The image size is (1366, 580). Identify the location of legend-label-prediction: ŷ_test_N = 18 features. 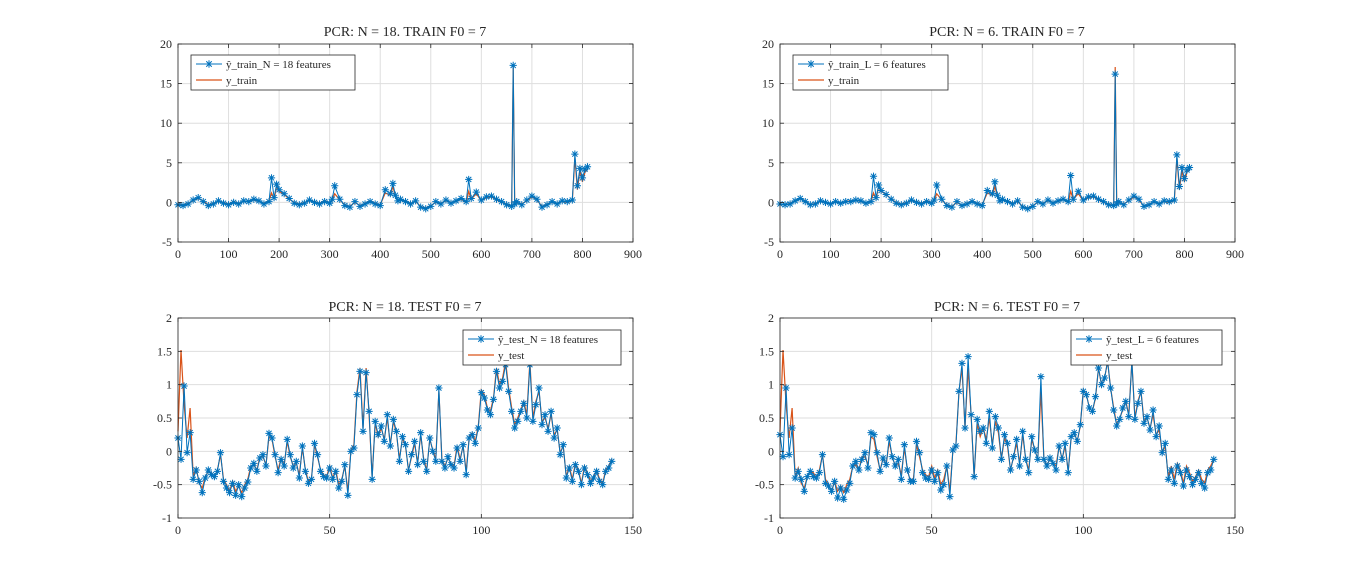
(548, 340).